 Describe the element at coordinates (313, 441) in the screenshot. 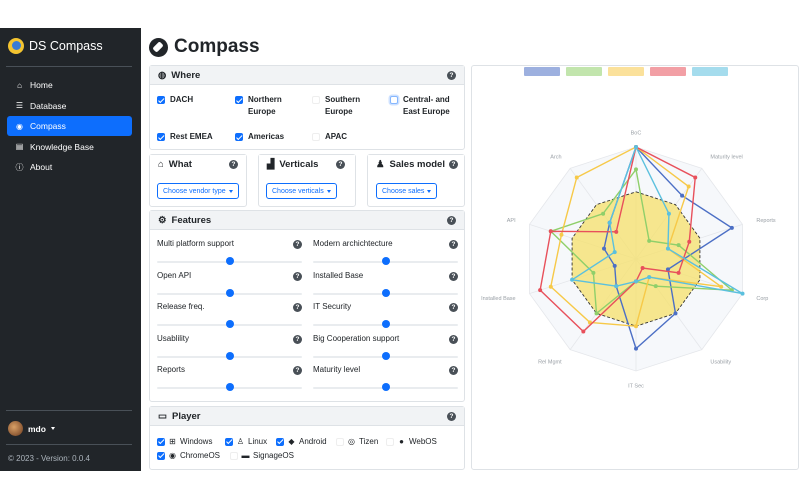

I see `player-label: Android` at that location.